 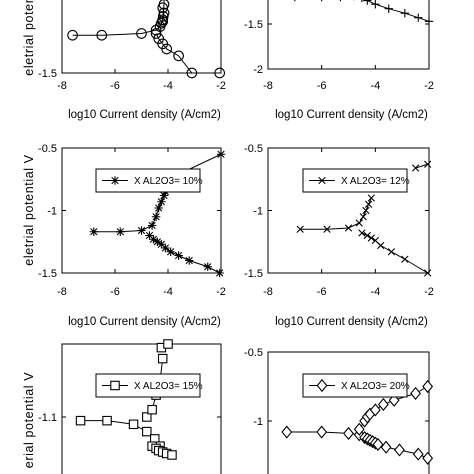 What do you see at coordinates (29, 420) in the screenshot?
I see `y-axis-label: erial potential V` at bounding box center [29, 420].